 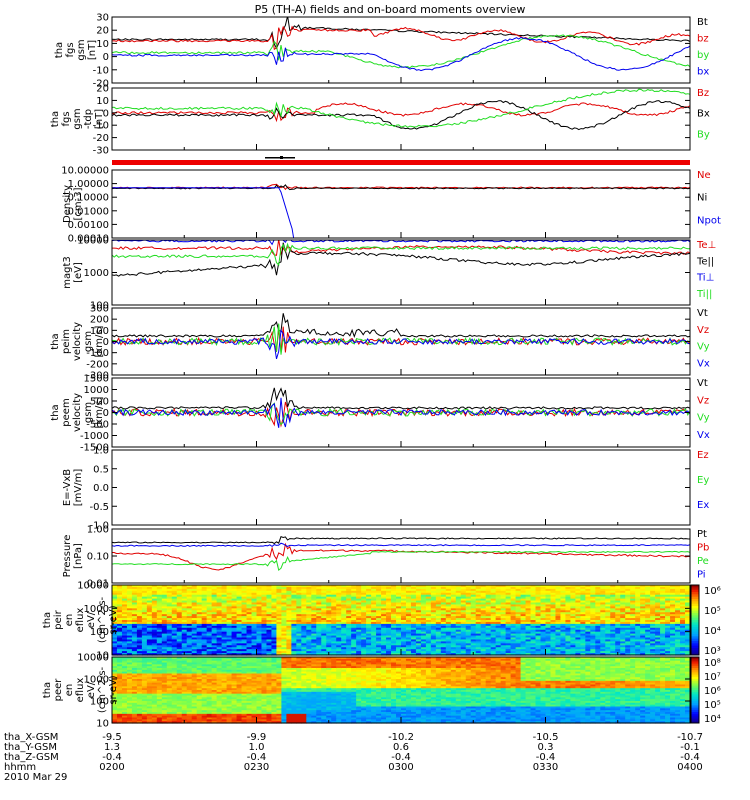 What do you see at coordinates (99, 309) in the screenshot?
I see `y-tick-label: 300` at bounding box center [99, 309].